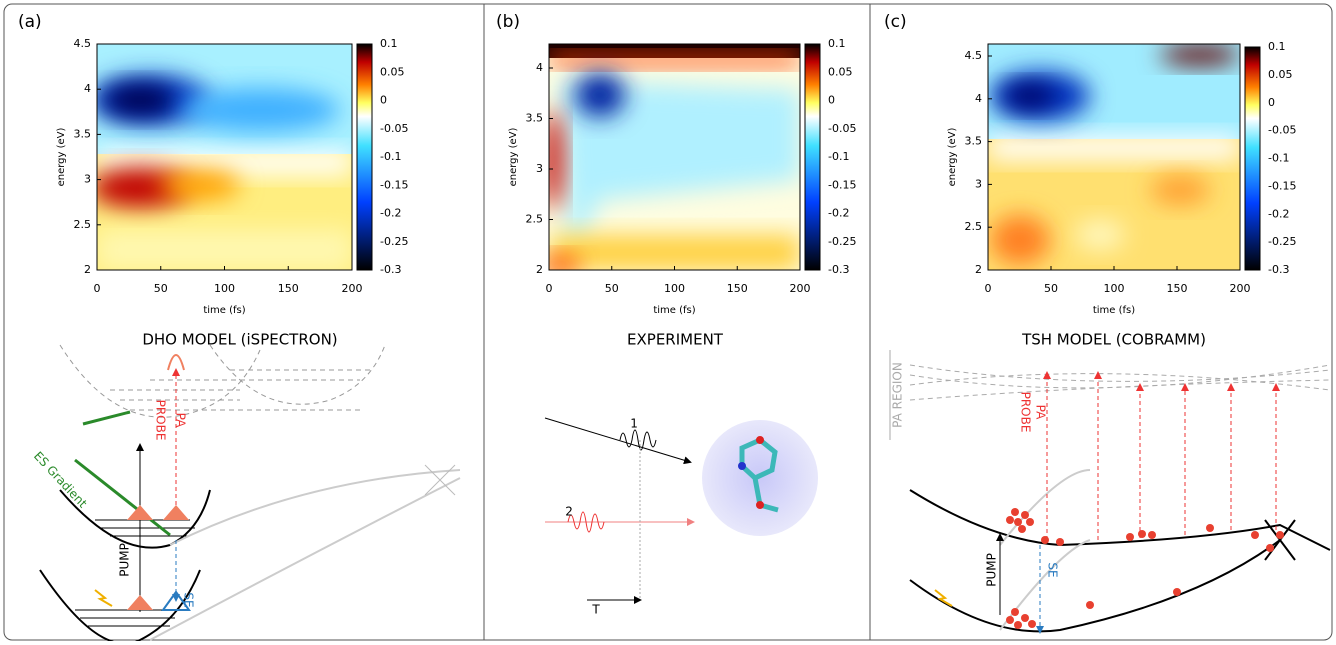 This screenshot has width=1336, height=645. Describe the element at coordinates (30, 22) in the screenshot. I see `panel-label: (a)` at that location.